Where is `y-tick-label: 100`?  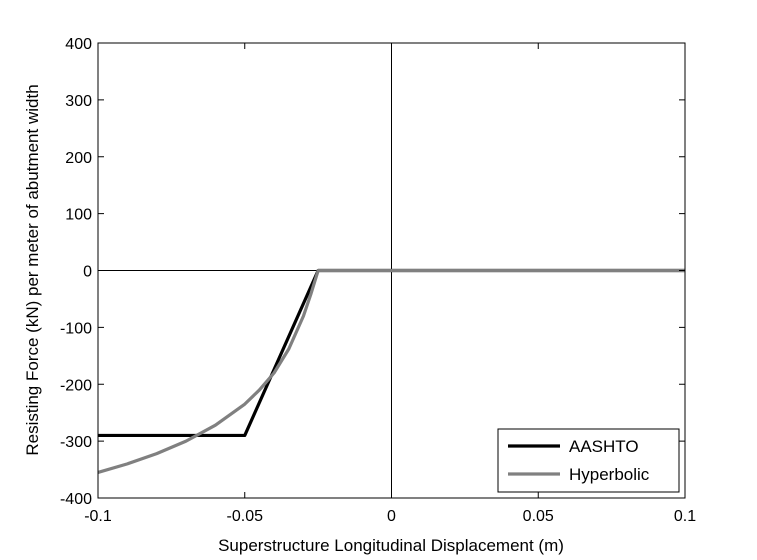
y-tick-label: 100 is located at coordinates (78, 215).